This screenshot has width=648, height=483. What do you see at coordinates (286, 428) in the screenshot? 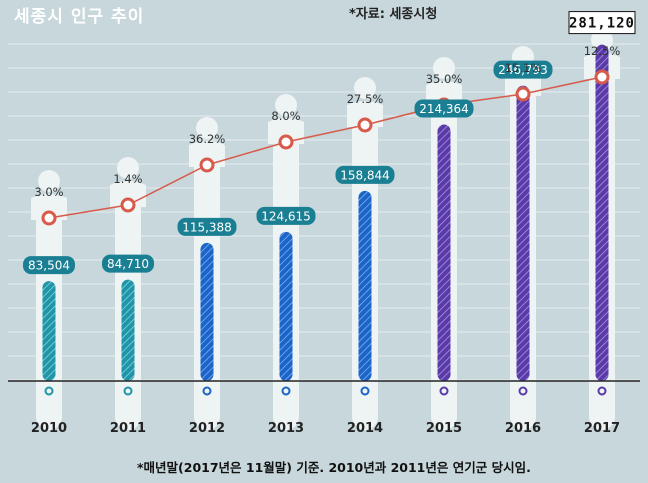
I see `year-label: 2013` at bounding box center [286, 428].